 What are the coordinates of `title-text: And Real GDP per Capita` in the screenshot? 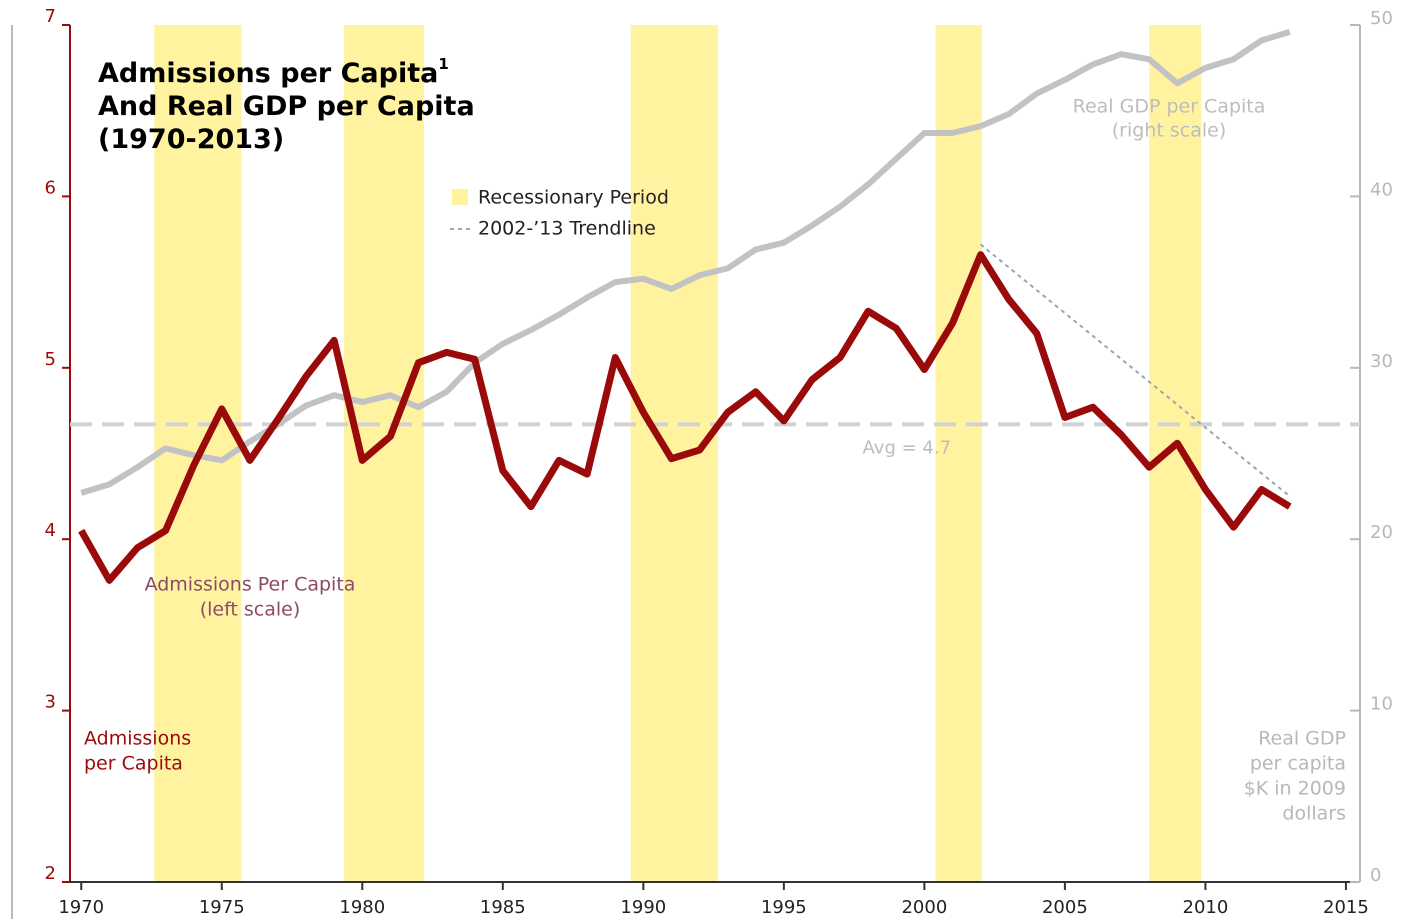 It's located at (286, 106).